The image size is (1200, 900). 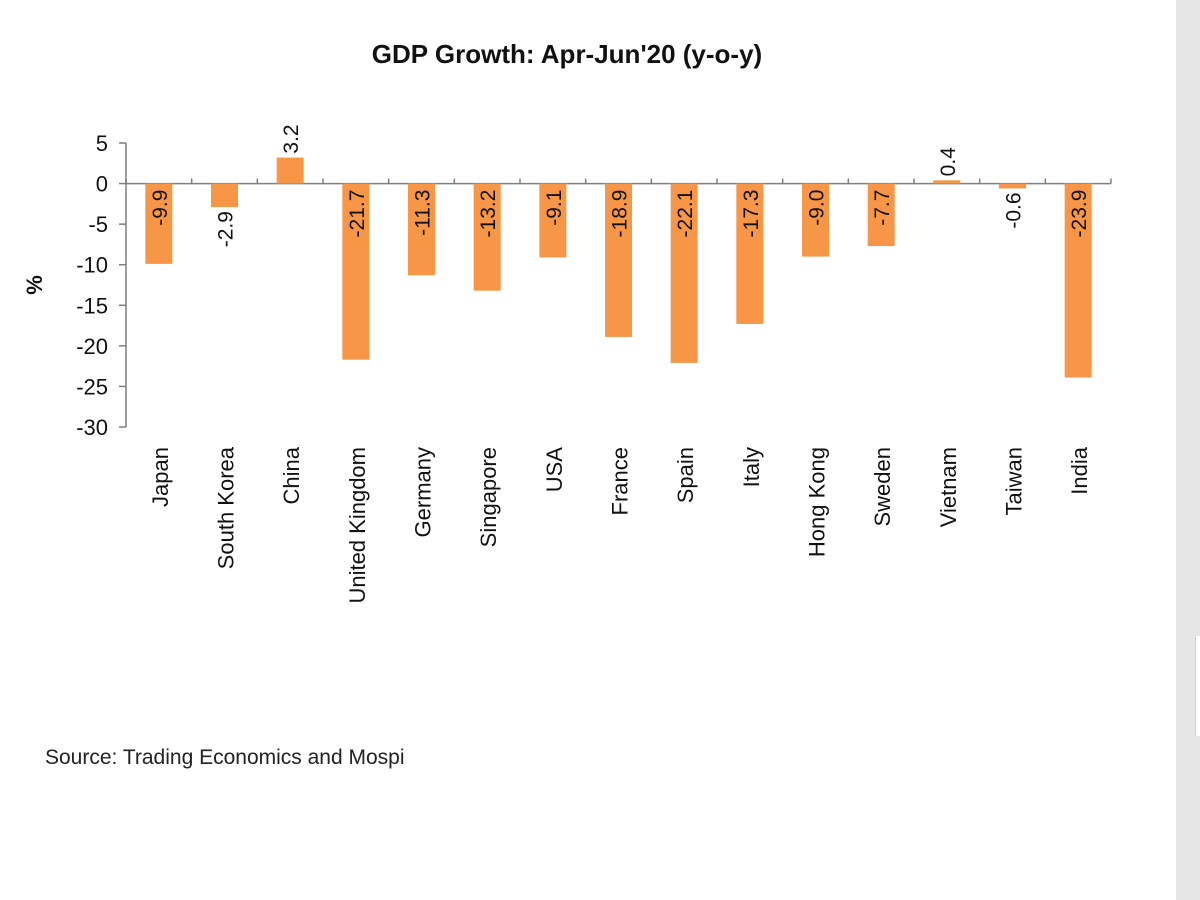 I want to click on bar-japan, so click(x=159, y=223).